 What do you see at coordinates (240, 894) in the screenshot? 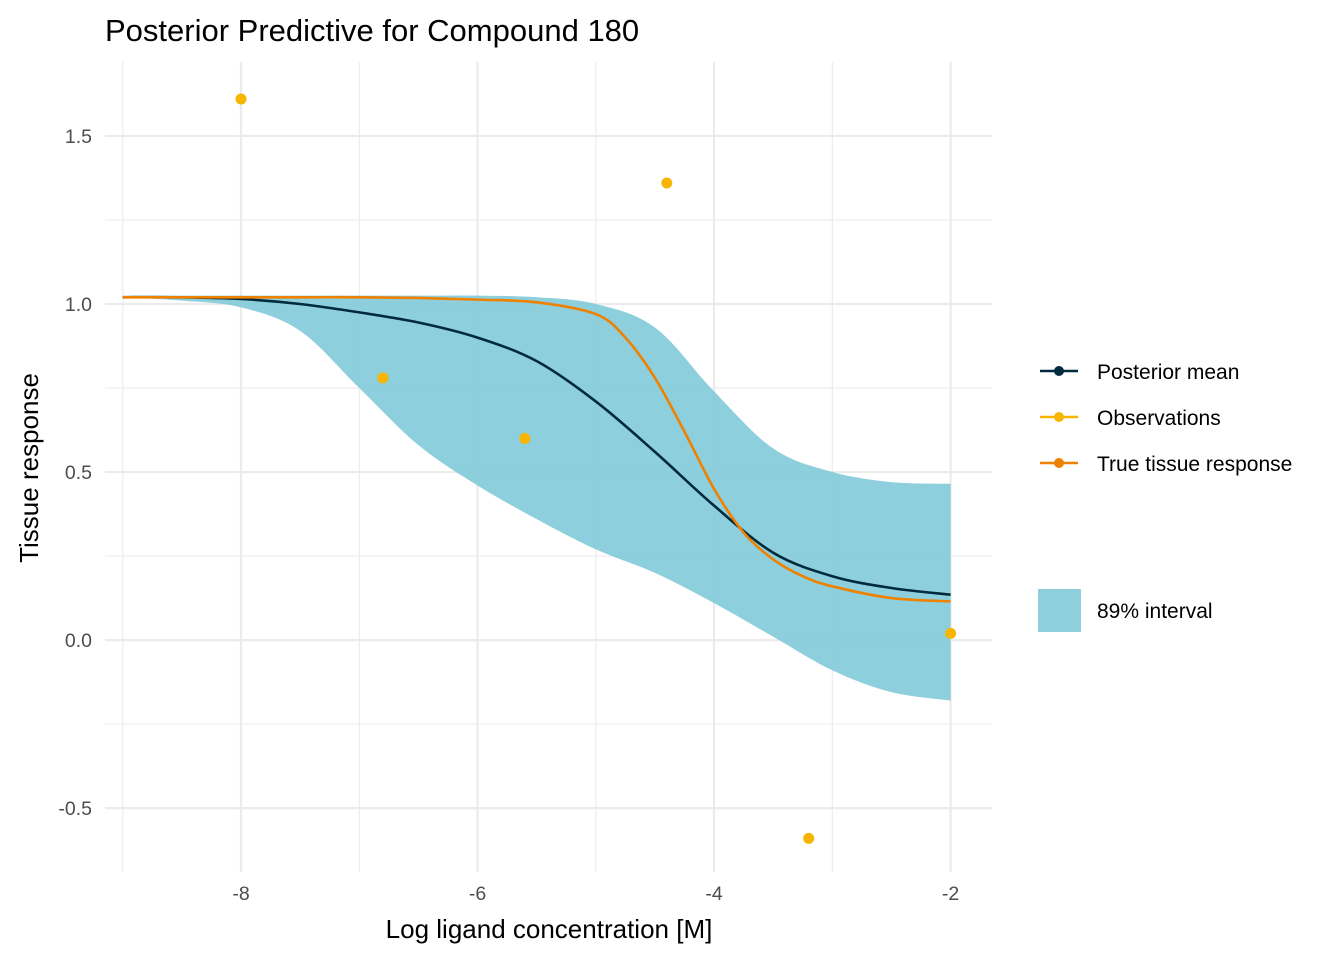
I see `x-tick-label: -8` at bounding box center [240, 894].